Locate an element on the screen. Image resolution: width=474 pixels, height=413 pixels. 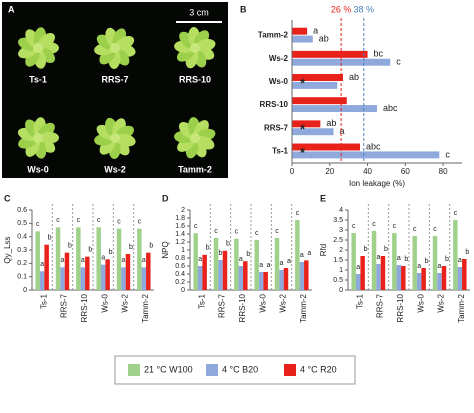
x-tick-label: 80 is located at coordinates (443, 171).